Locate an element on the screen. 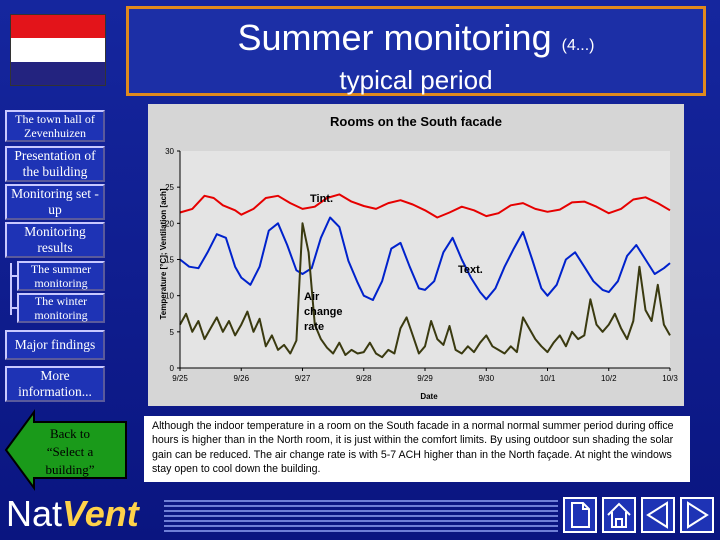 This screenshot has width=720, height=540. y-tick-label: 20 is located at coordinates (169, 223).